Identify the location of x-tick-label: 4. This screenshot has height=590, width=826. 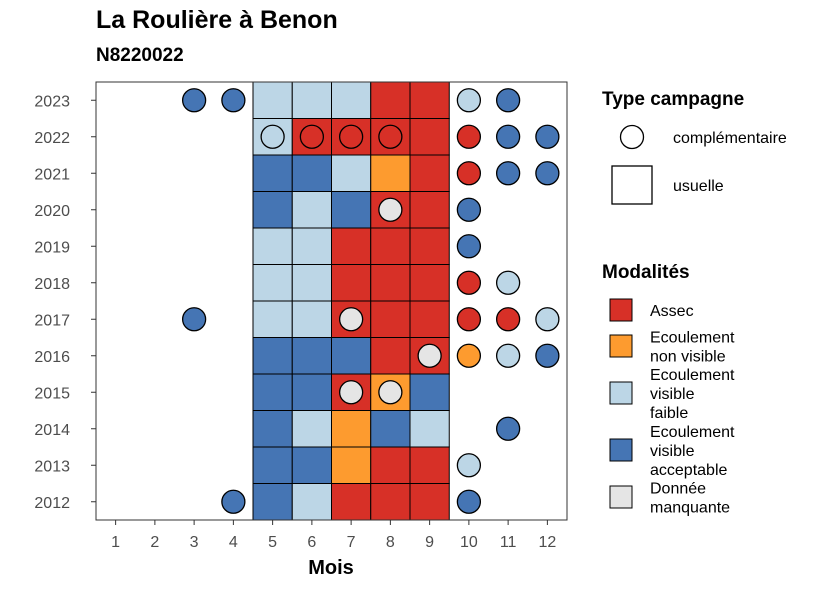
(233, 542).